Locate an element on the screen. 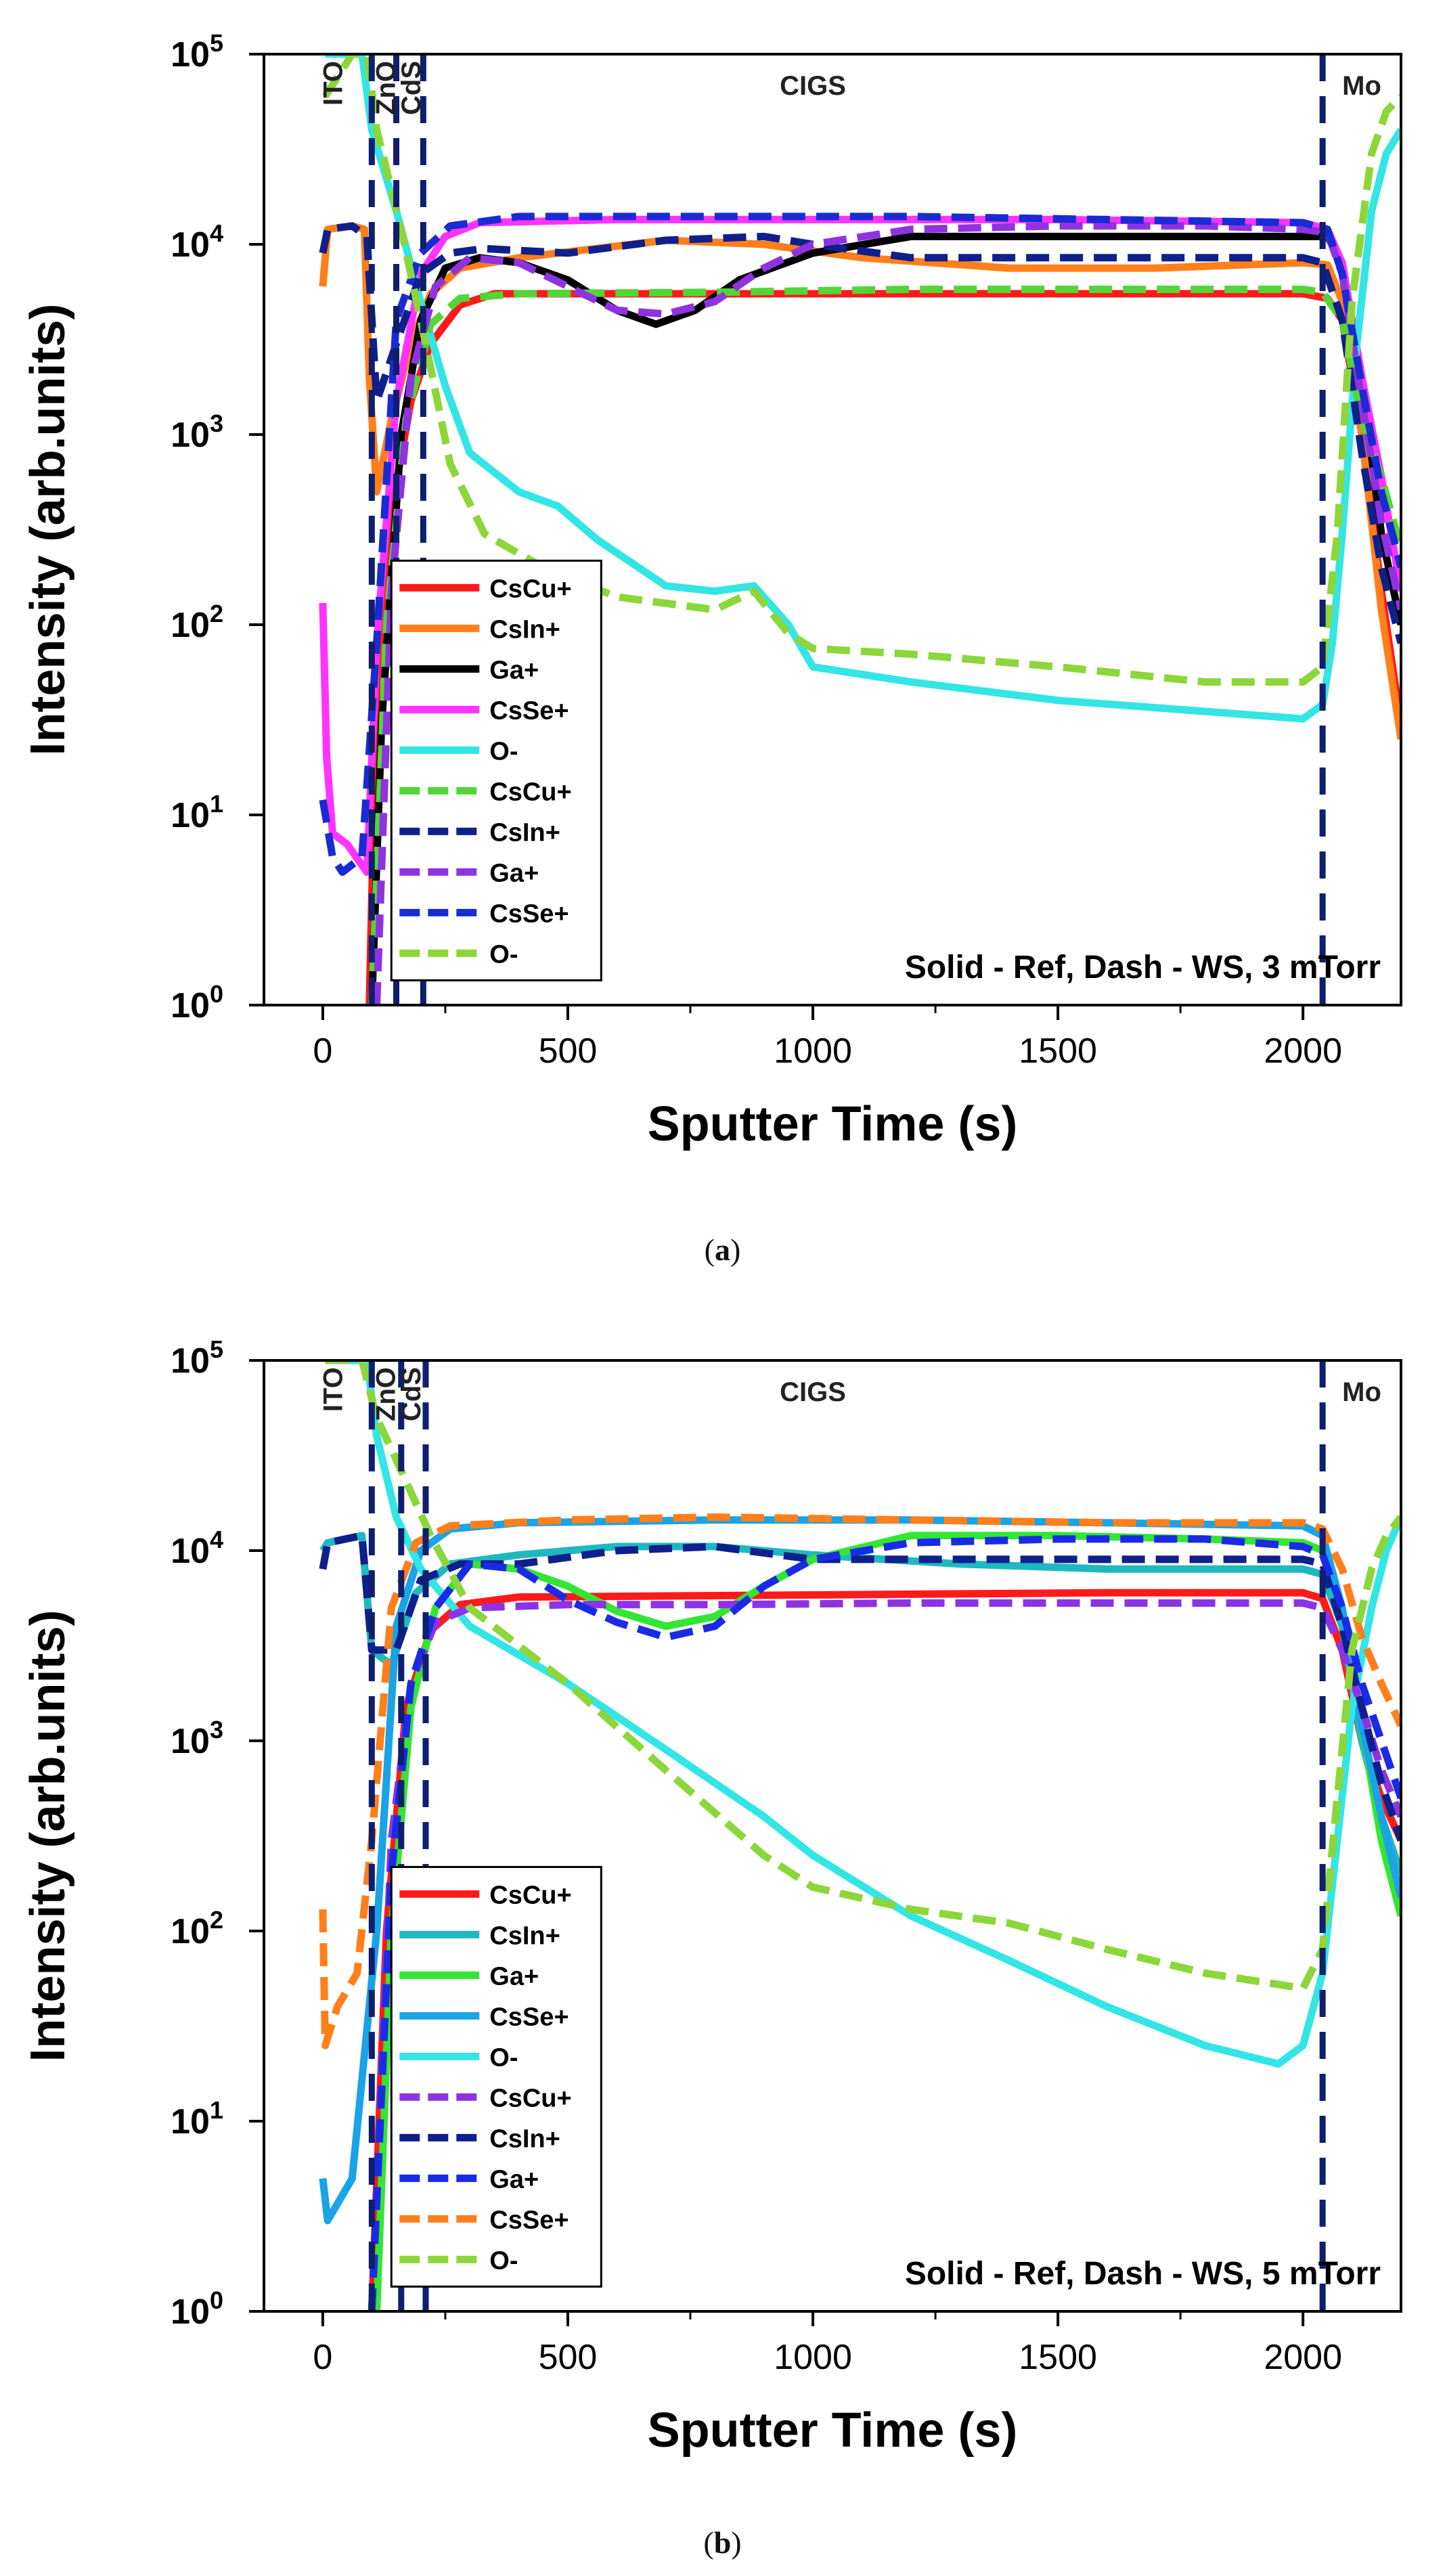  caption-b: (b) is located at coordinates (722, 2542).